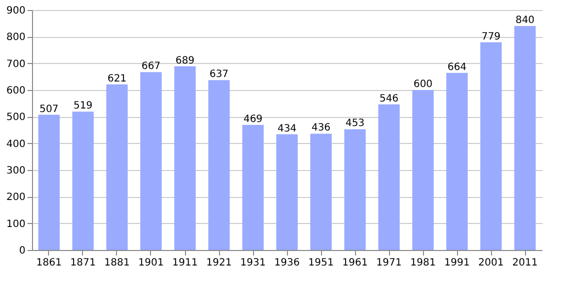 Image resolution: width=570 pixels, height=300 pixels. What do you see at coordinates (151, 263) in the screenshot?
I see `x-tick-label: 1901` at bounding box center [151, 263].